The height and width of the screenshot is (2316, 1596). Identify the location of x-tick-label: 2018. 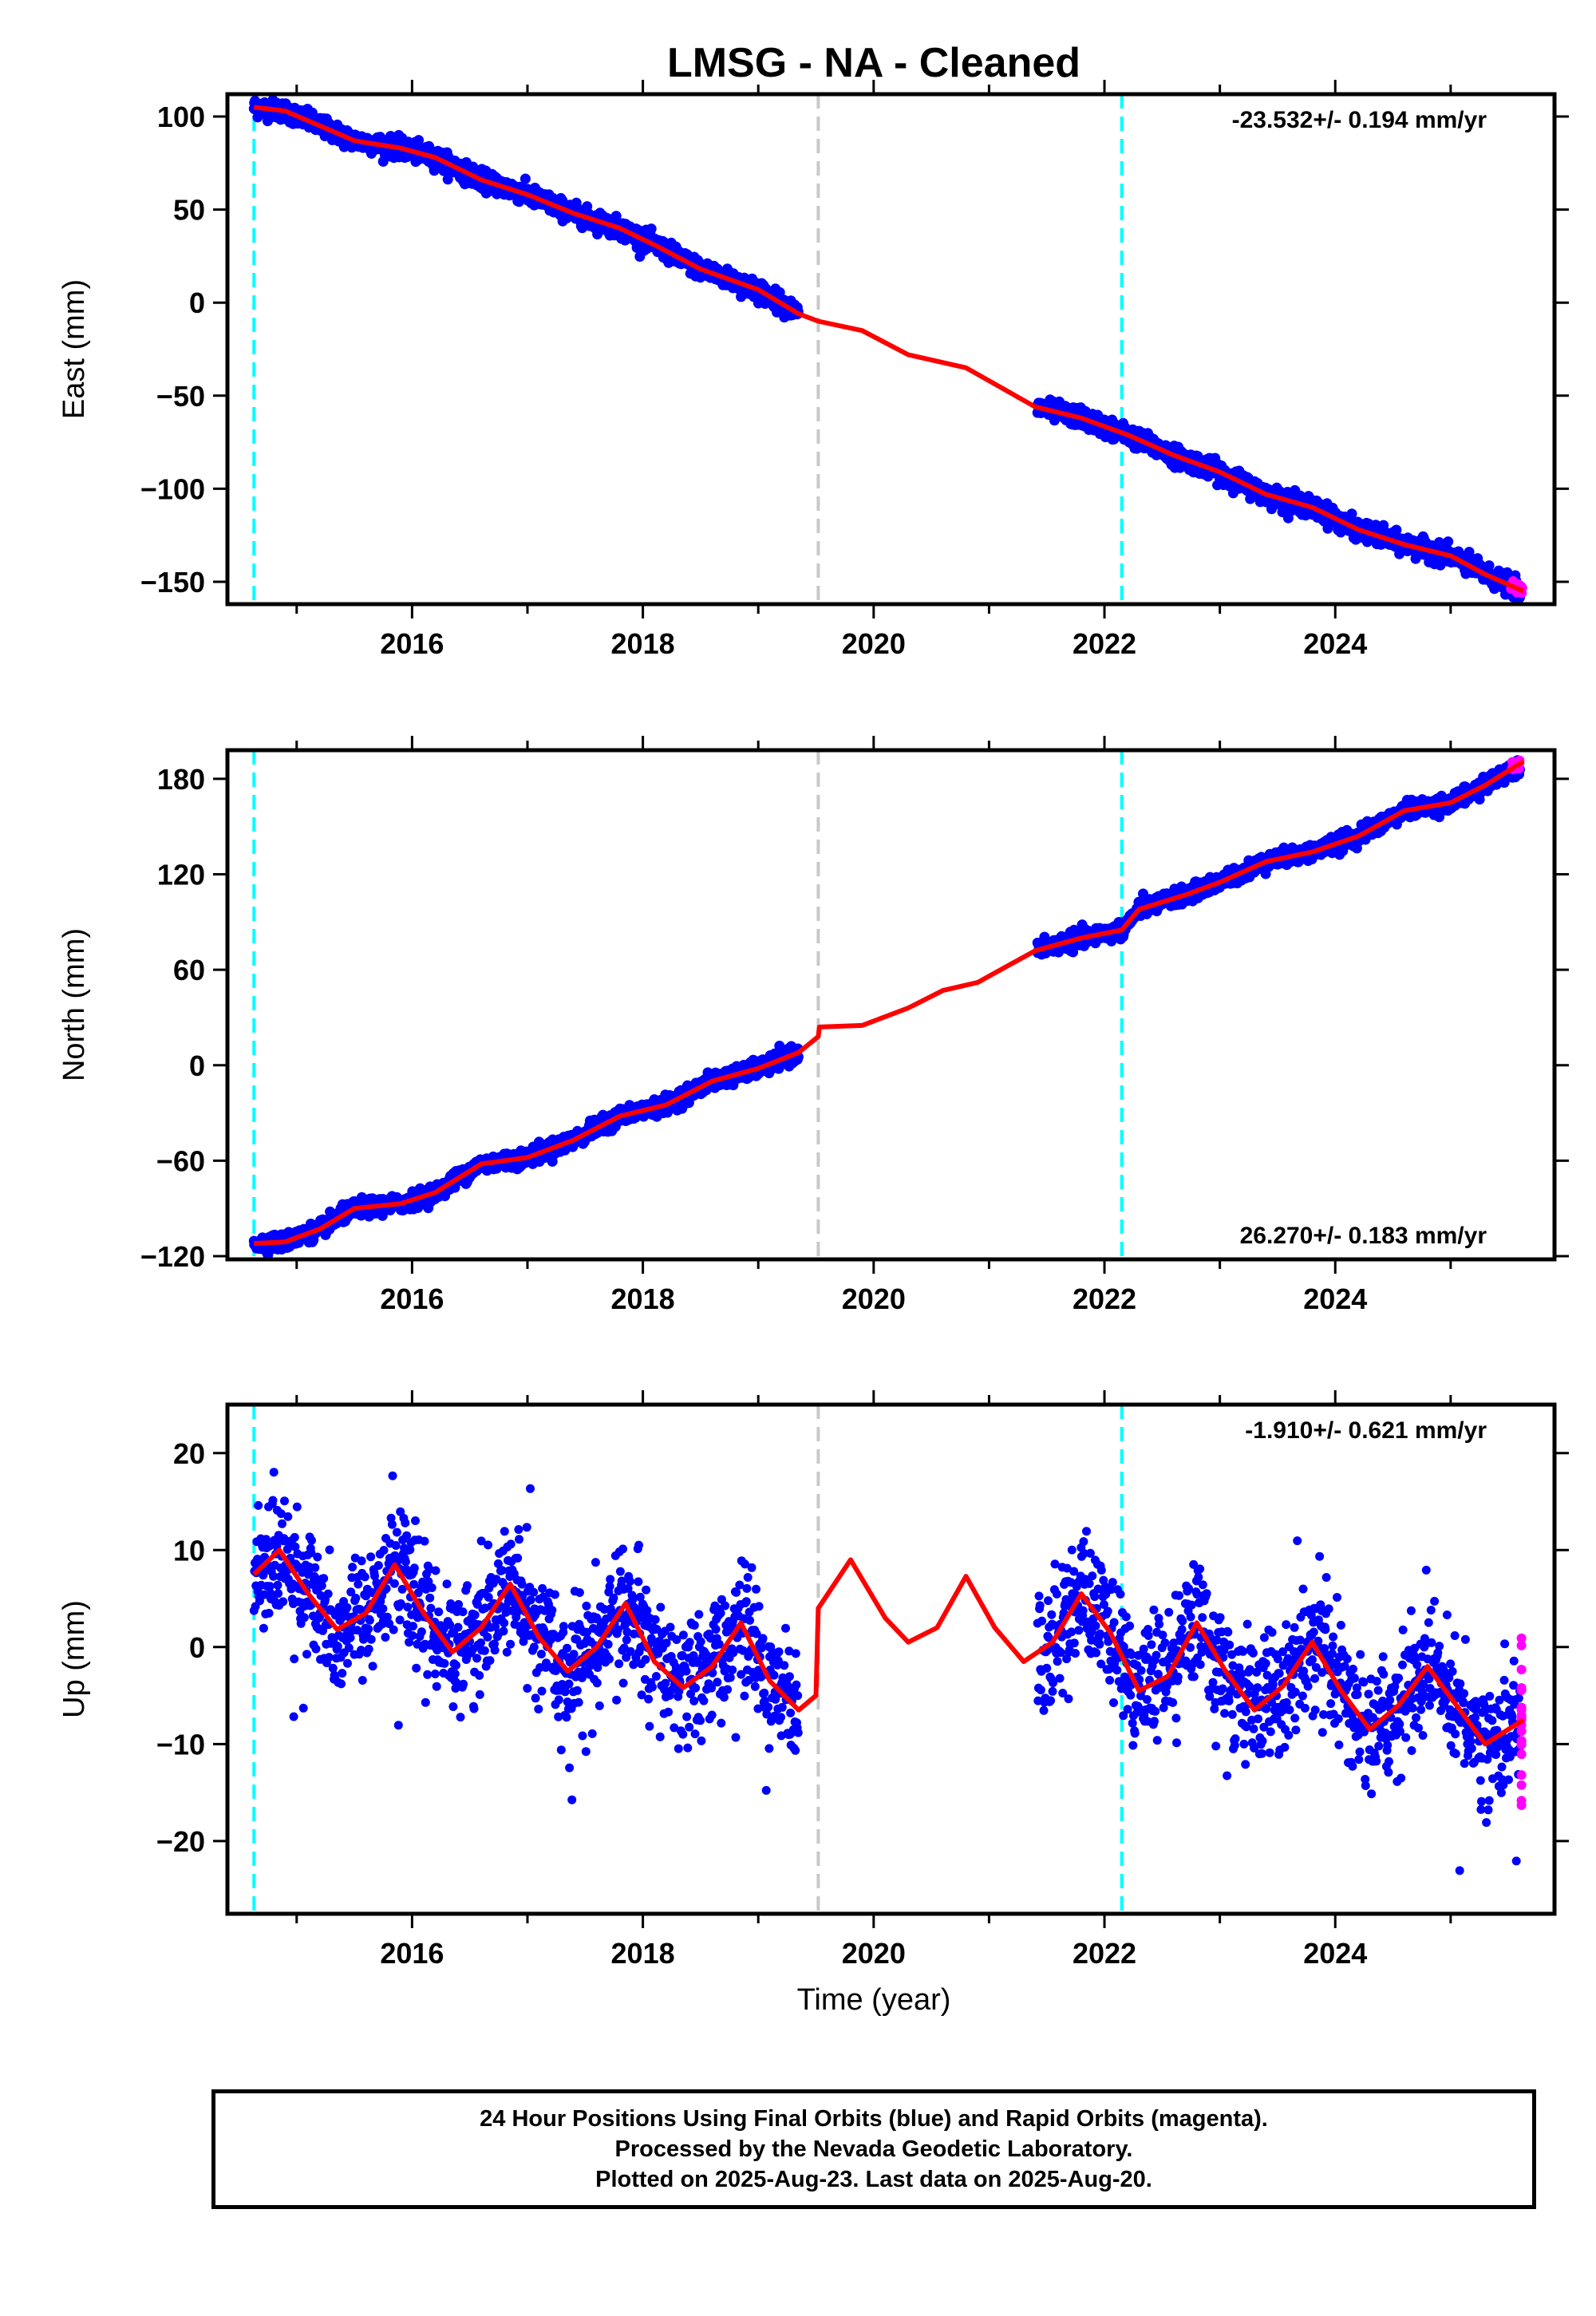
(643, 643).